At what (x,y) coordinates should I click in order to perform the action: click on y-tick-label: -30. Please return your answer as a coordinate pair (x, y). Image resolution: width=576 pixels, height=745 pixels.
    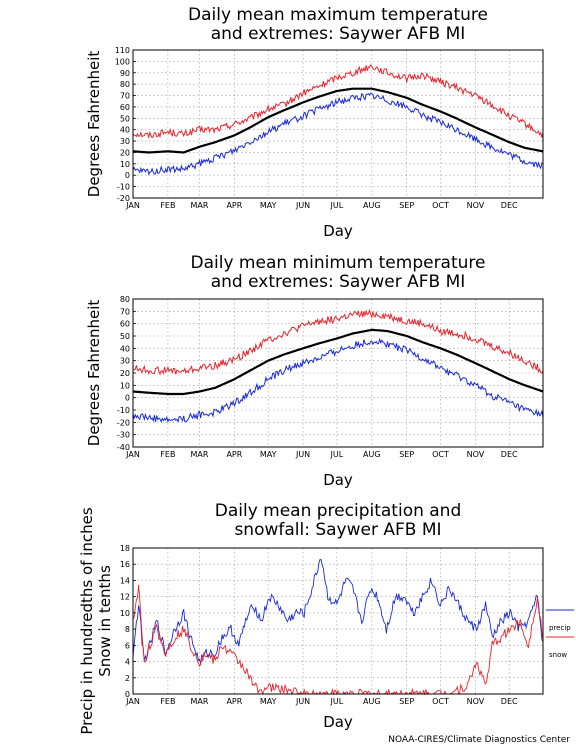
    Looking at the image, I should click on (123, 435).